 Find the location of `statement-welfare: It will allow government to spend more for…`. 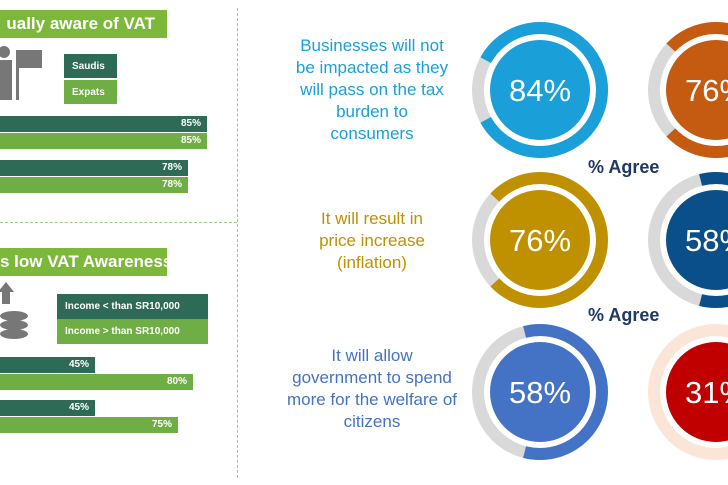

statement-welfare: It will allow government to spend more for… is located at coordinates (372, 389).